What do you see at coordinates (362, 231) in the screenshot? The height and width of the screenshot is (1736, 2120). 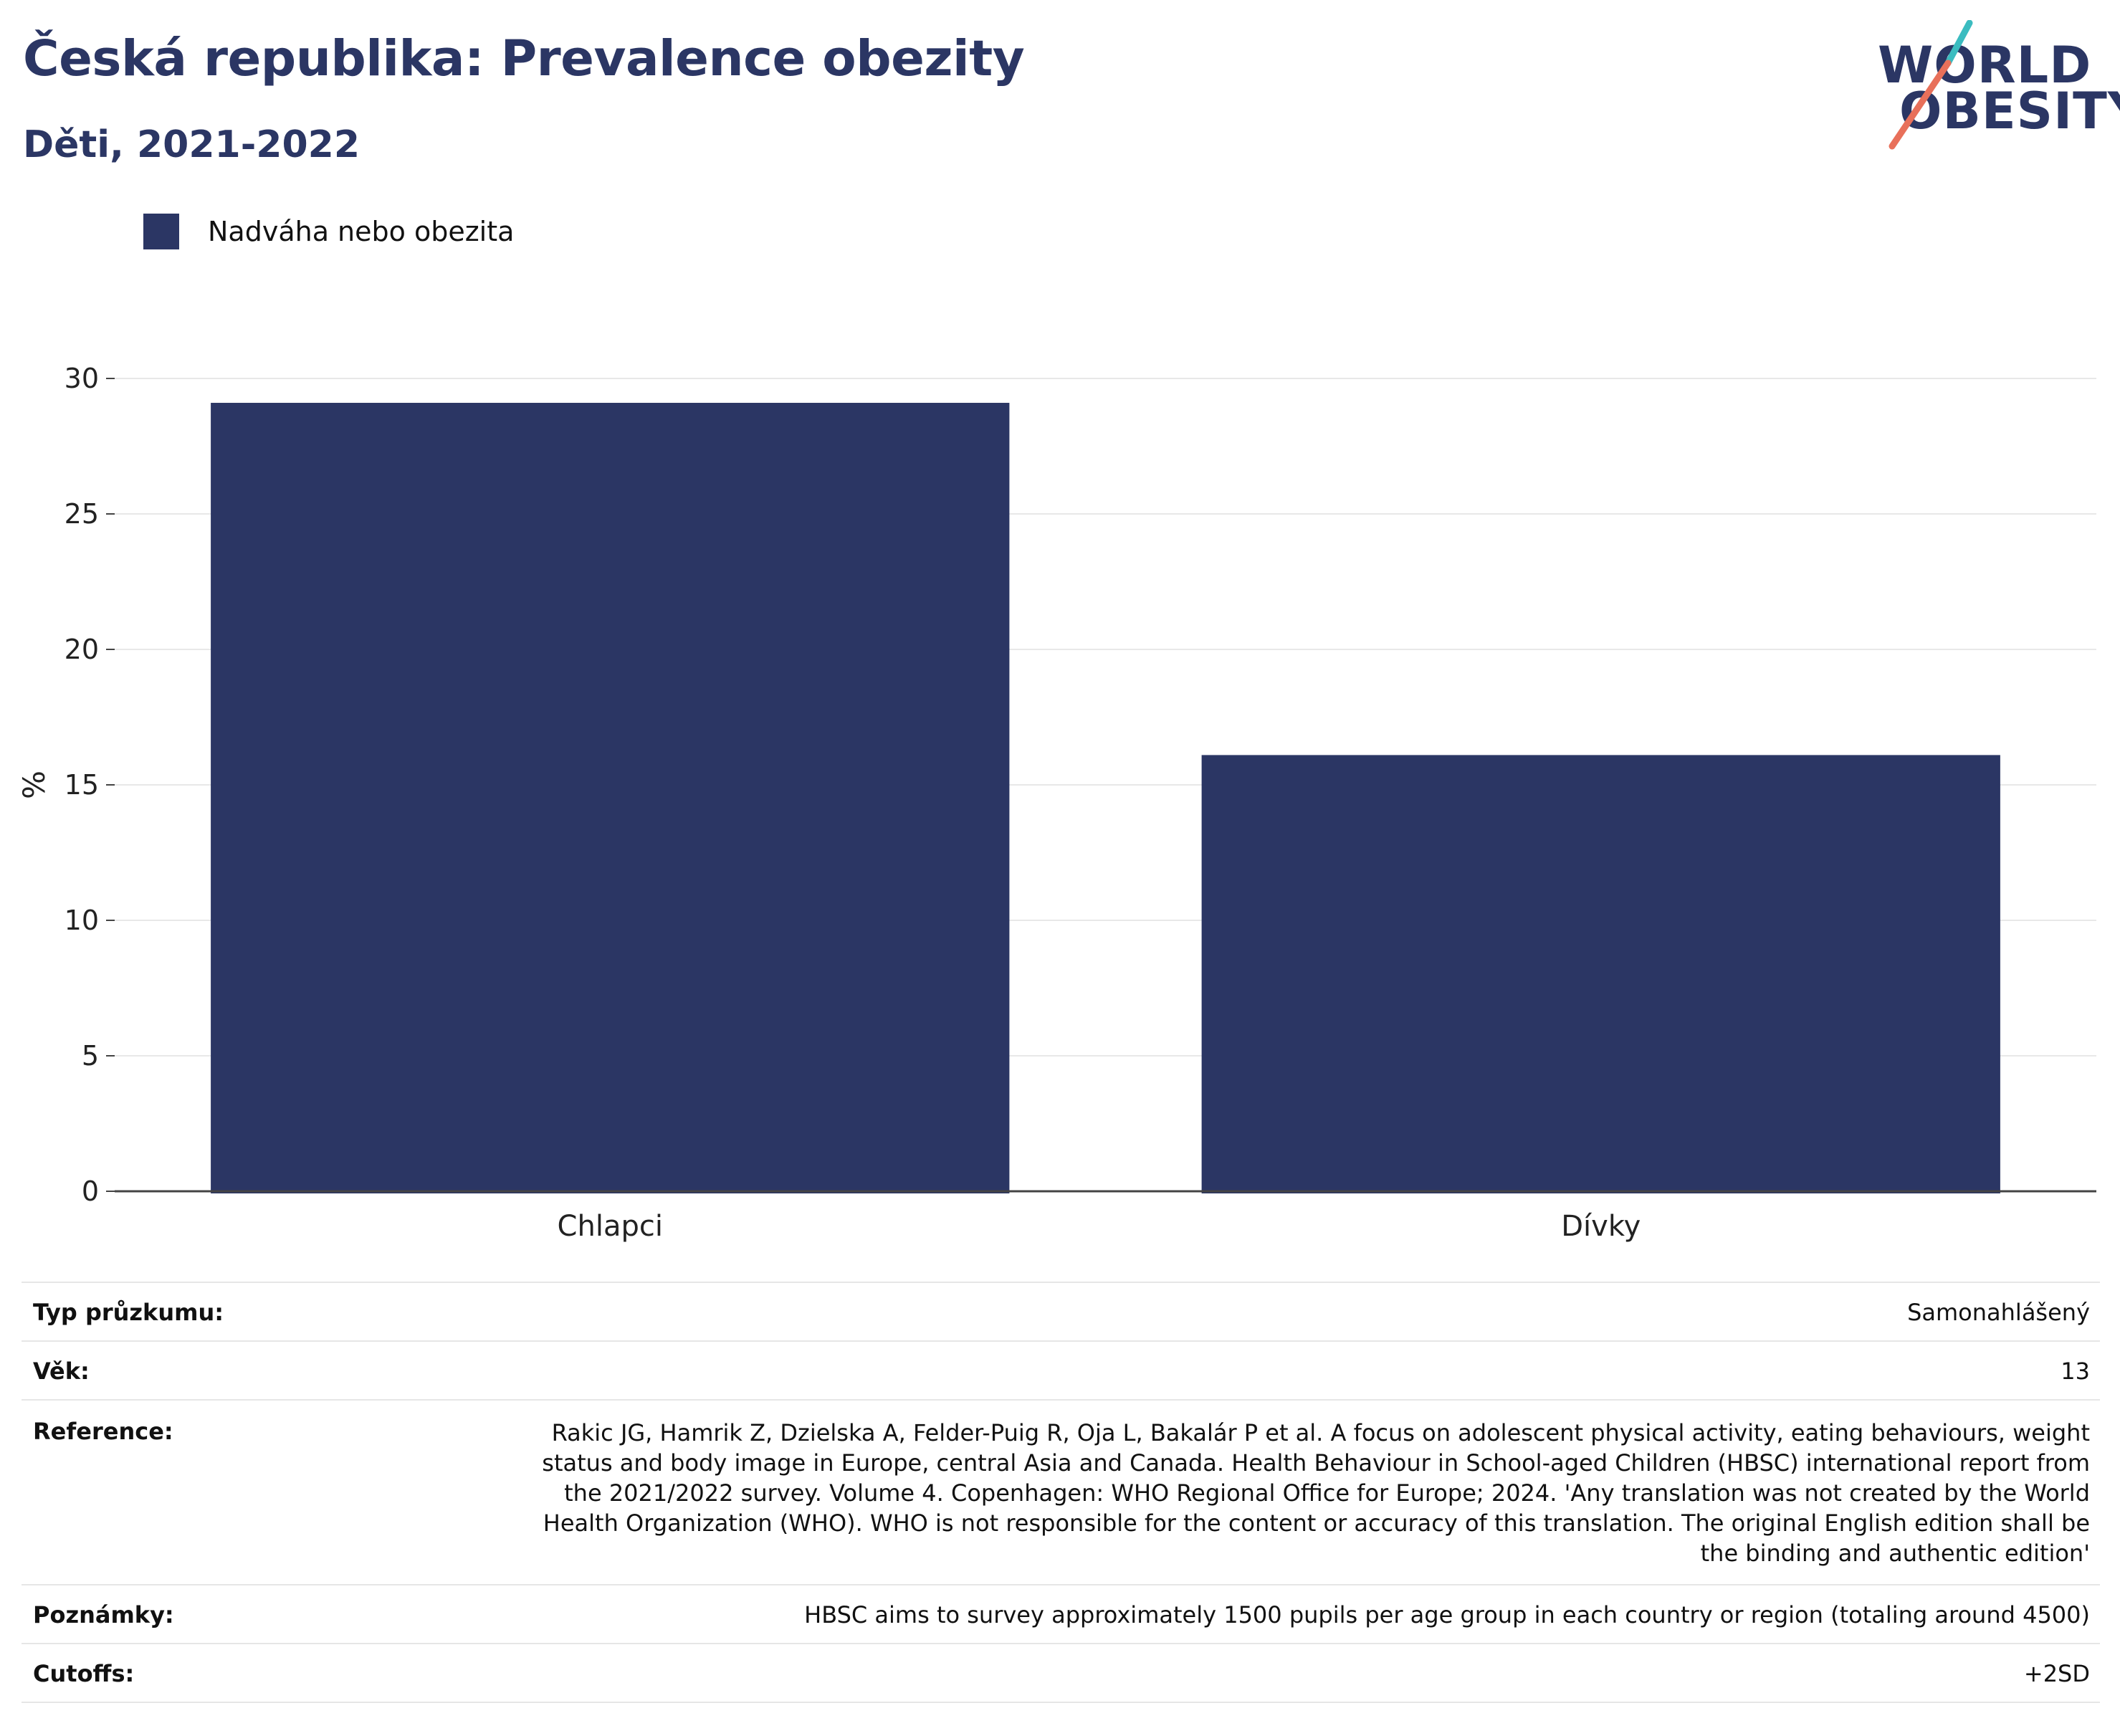 I see `legend-label: Nadváha nebo obezita` at bounding box center [362, 231].